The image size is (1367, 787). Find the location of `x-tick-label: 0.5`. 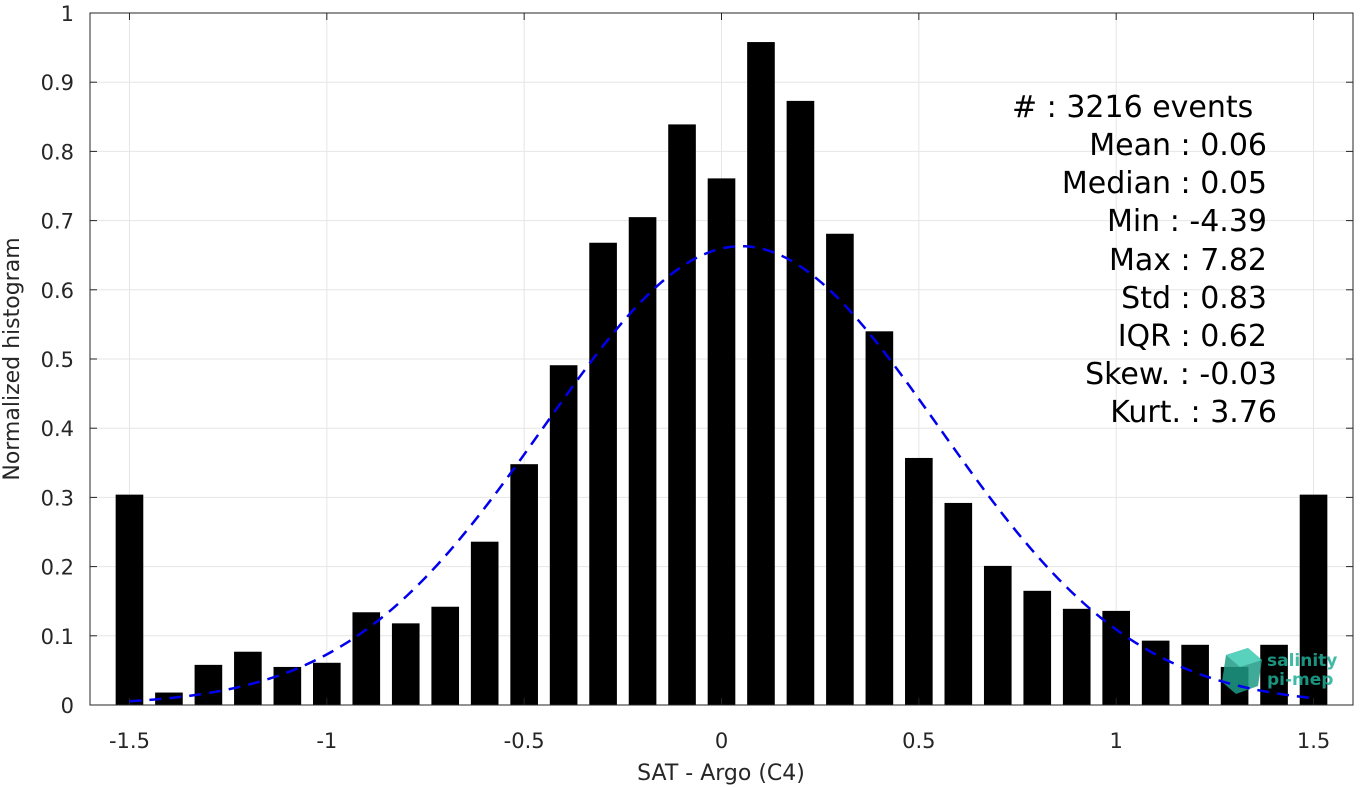

x-tick-label: 0.5 is located at coordinates (918, 741).